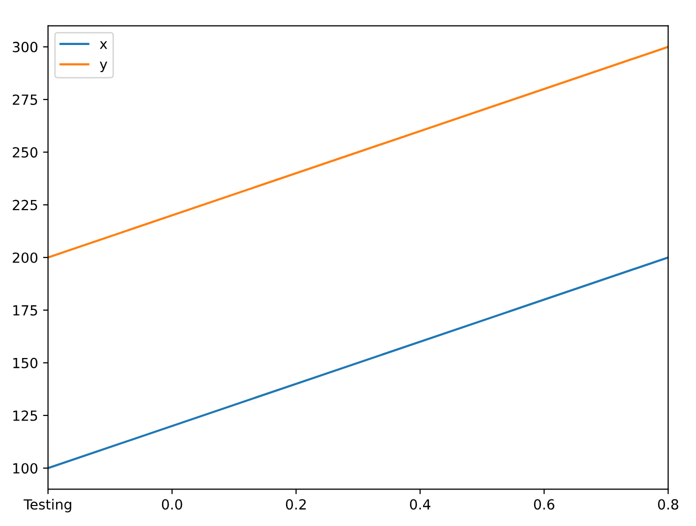 This screenshot has width=696, height=526. Describe the element at coordinates (296, 504) in the screenshot. I see `x-tick-label: 0.2` at that location.